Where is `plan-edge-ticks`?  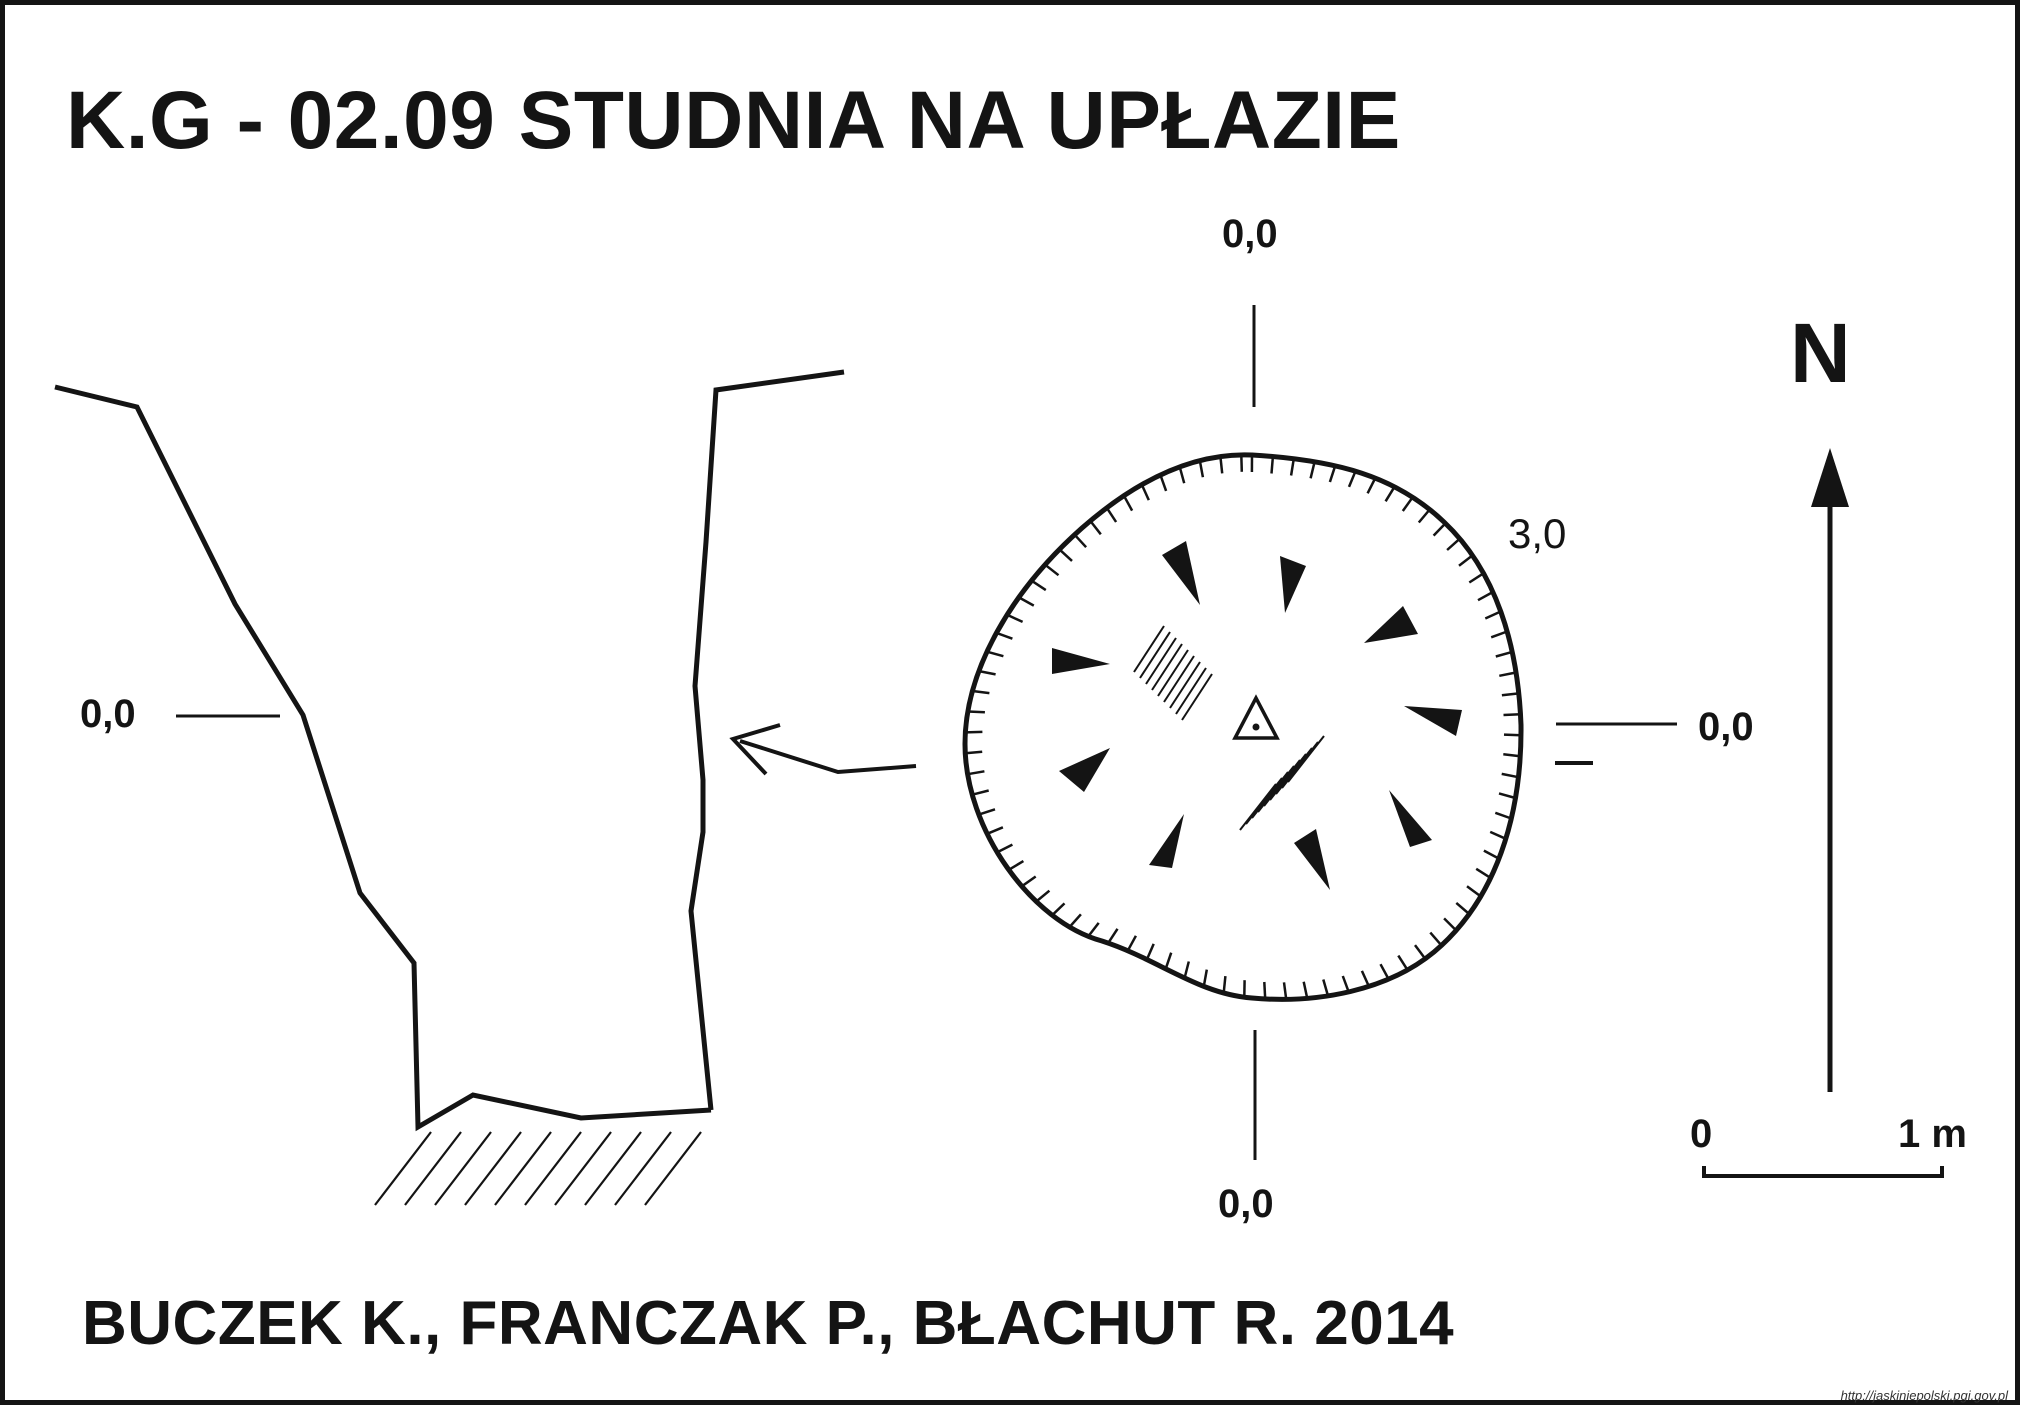
plan-edge-ticks is located at coordinates (1243, 727).